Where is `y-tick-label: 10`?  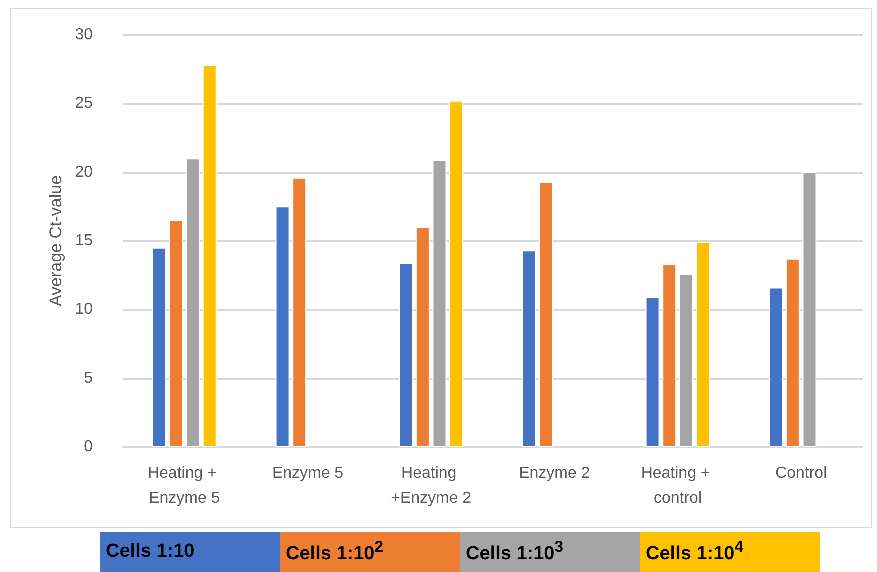 y-tick-label: 10 is located at coordinates (84, 309).